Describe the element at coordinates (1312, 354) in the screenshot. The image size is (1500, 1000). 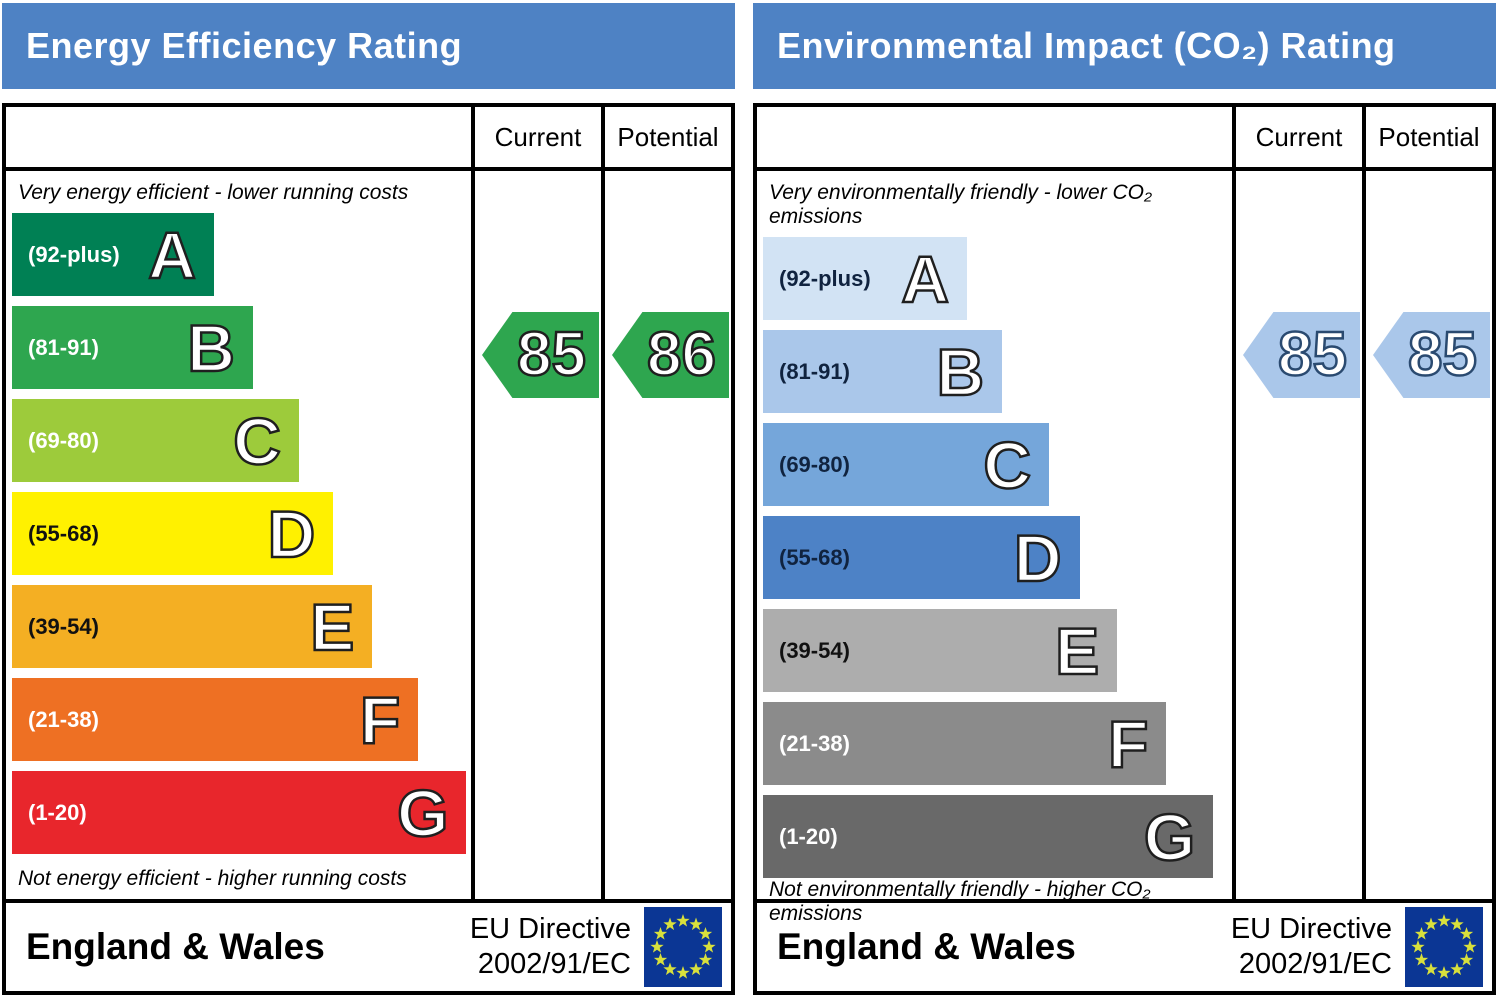
I see `co2-current-value: 85` at that location.